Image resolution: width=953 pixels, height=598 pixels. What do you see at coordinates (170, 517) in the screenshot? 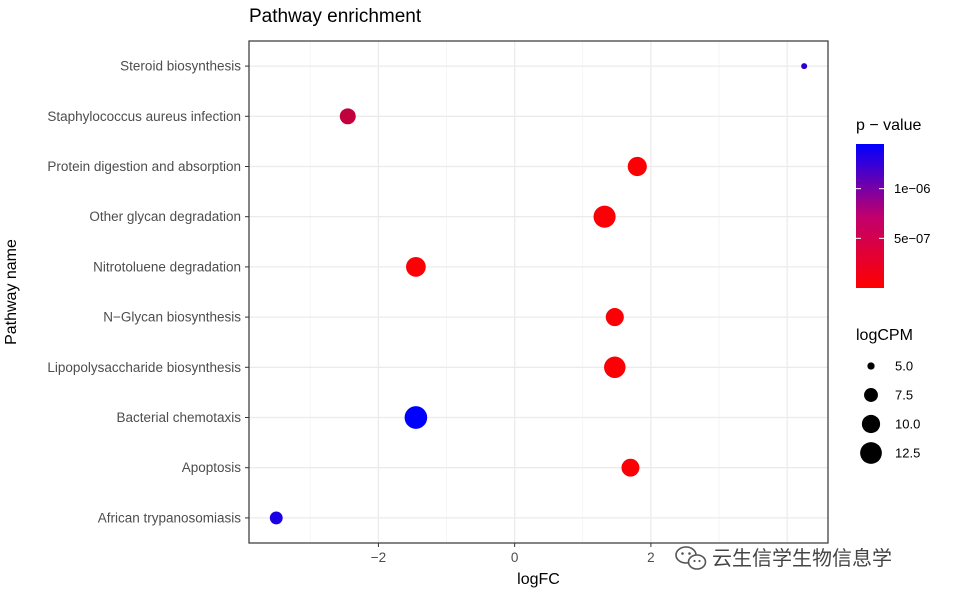
I see `y-tick-label: African trypanosomiasis` at bounding box center [170, 517].